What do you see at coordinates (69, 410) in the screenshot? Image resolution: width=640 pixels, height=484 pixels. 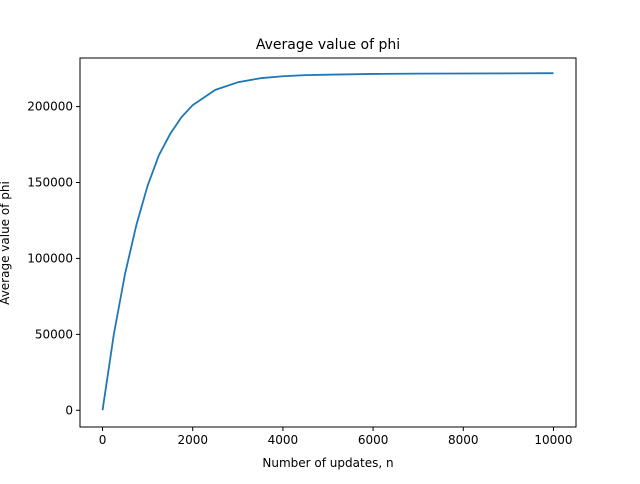 I see `y-tick-label-0: 0` at bounding box center [69, 410].